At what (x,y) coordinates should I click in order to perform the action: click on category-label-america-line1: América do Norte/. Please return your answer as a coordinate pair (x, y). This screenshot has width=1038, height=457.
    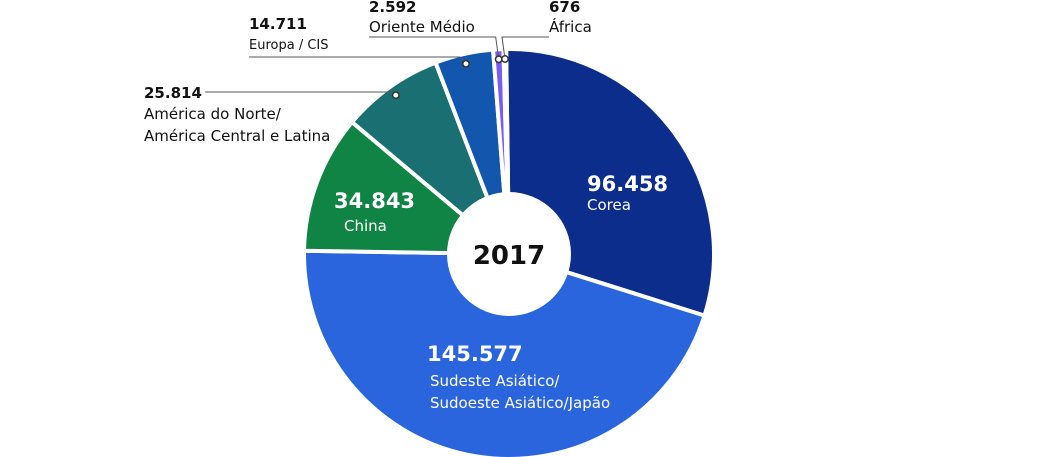
    Looking at the image, I should click on (213, 114).